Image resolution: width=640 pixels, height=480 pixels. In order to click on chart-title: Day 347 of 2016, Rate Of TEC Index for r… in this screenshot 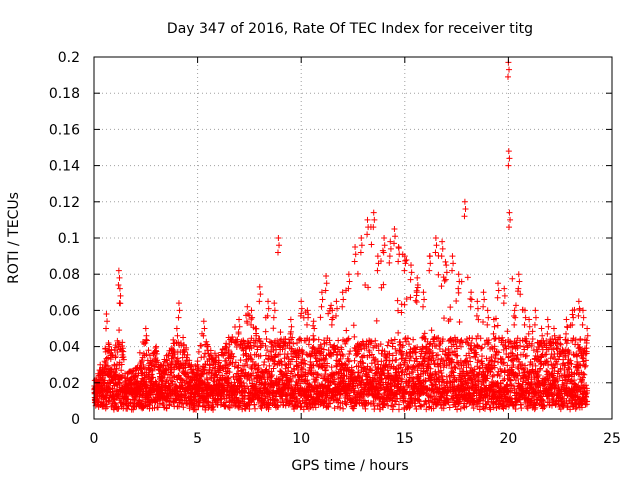, I will do `click(350, 29)`.